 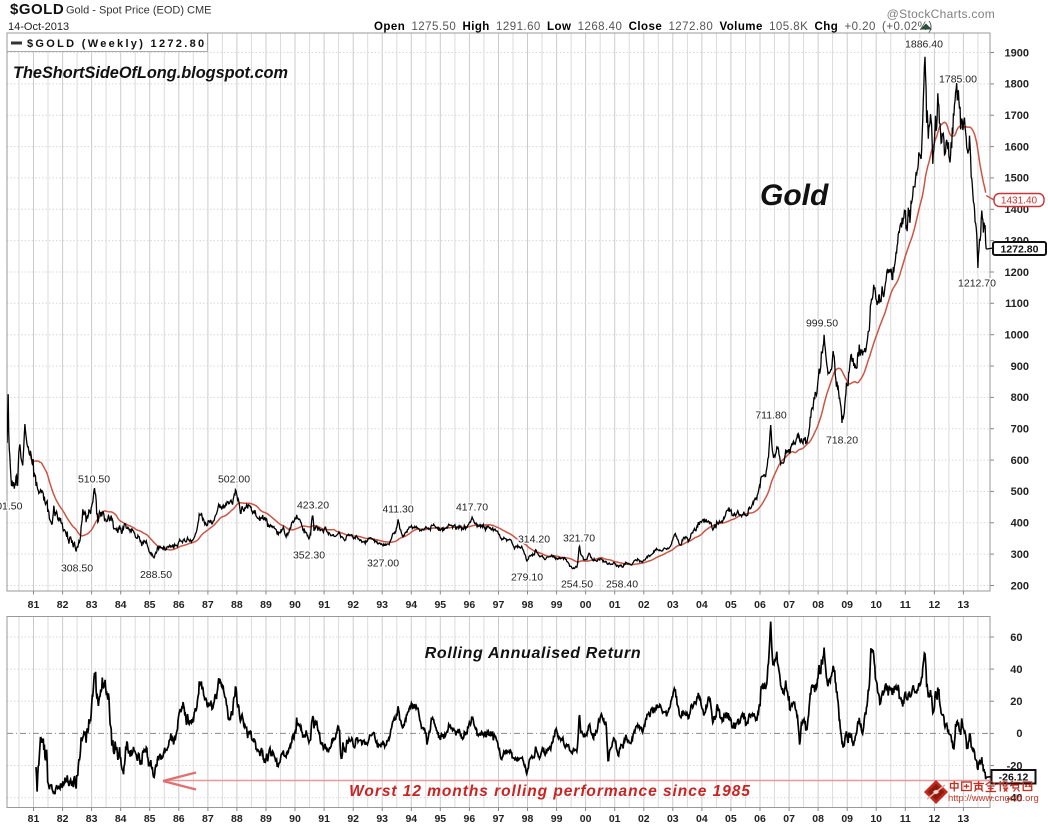 I want to click on svg-text:TheShortSideOfLong.blogspot.co: TheShortSideOfLong.blogspot.com, so click(x=150, y=73).